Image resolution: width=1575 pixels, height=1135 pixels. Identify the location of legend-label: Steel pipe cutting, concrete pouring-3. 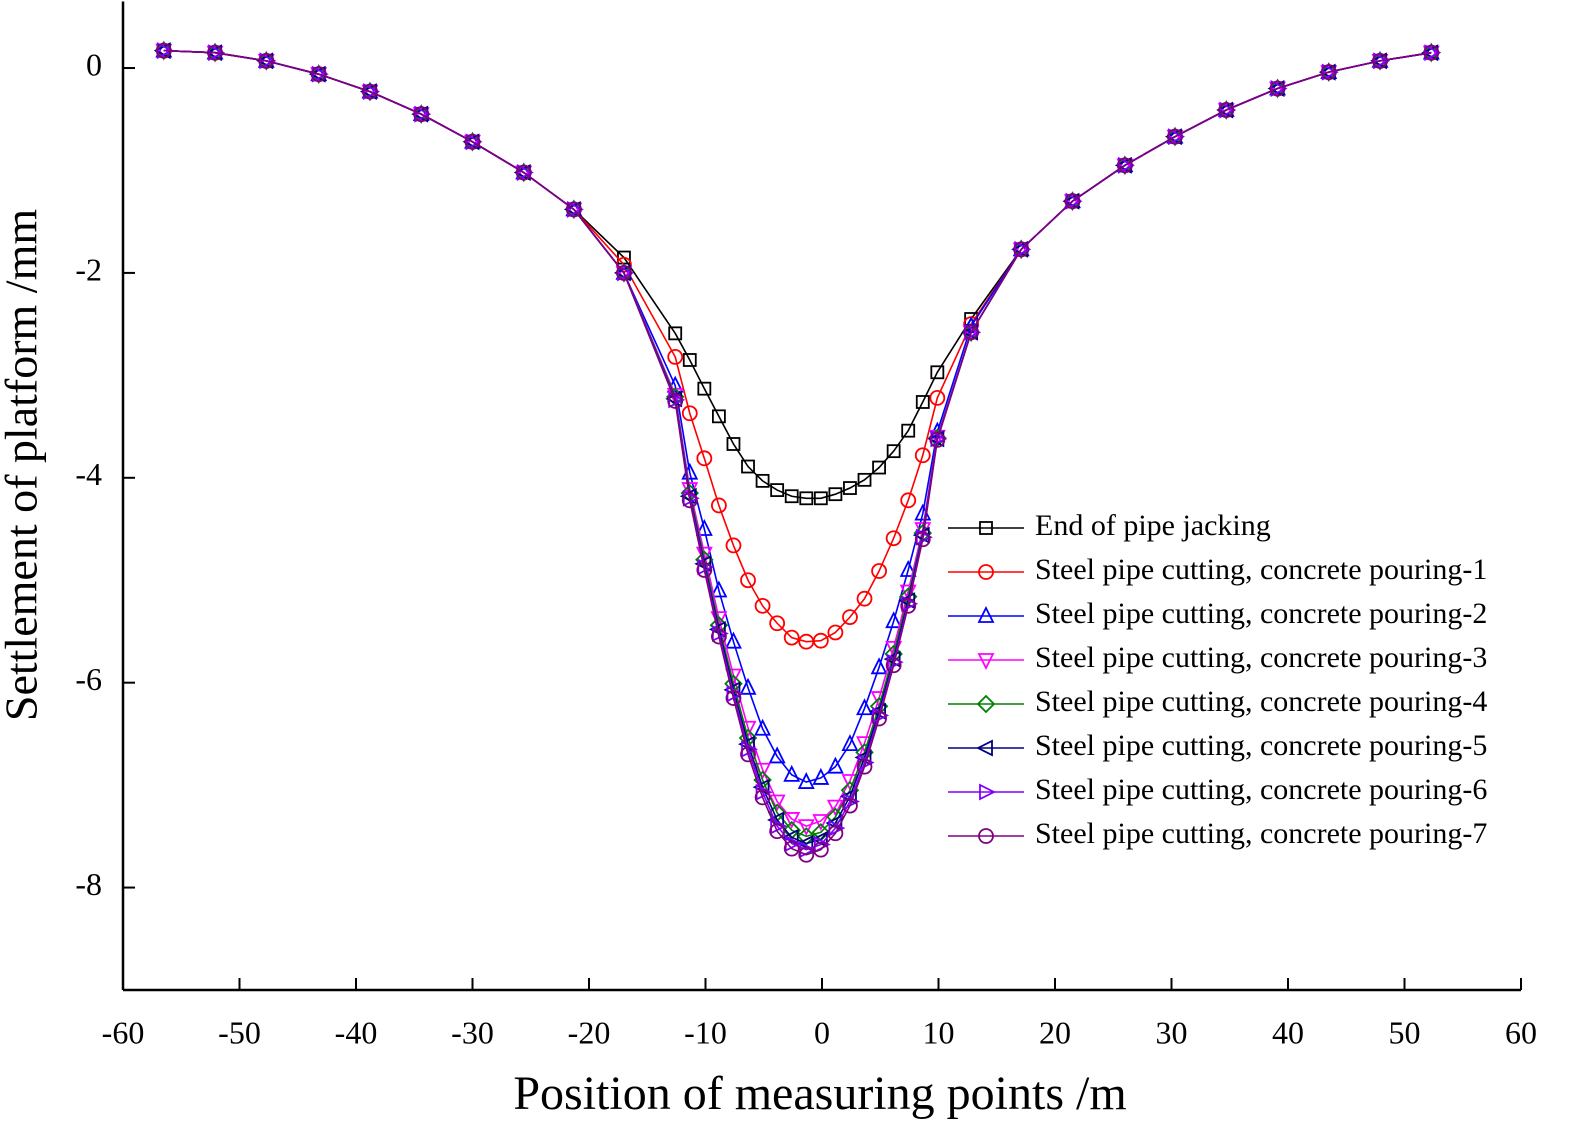
(1261, 657).